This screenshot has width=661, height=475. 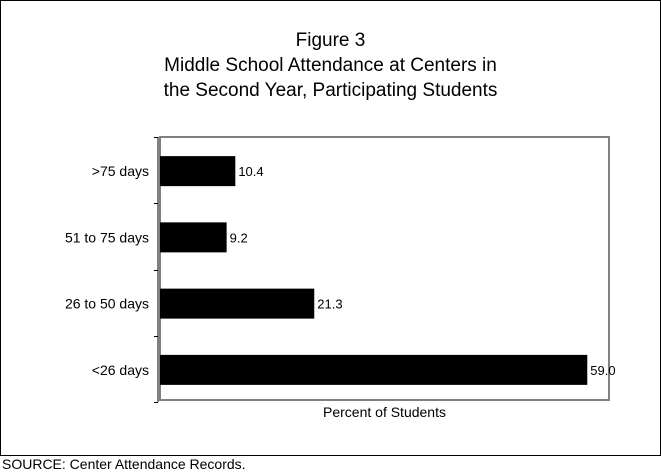 I want to click on chart-subtitle-line-2: the Second Year, Participating Students, so click(x=330, y=90).